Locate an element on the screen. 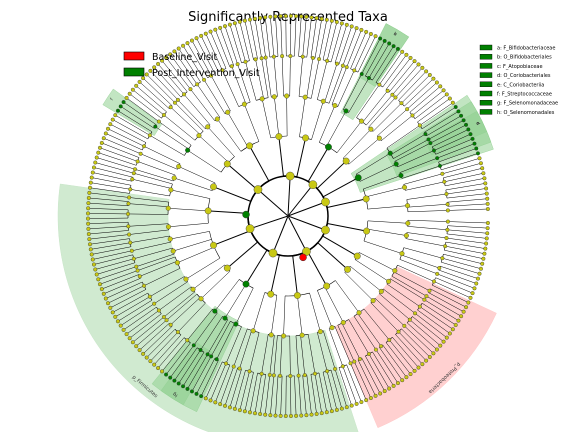  key-swatch-e is located at coordinates (486, 84).